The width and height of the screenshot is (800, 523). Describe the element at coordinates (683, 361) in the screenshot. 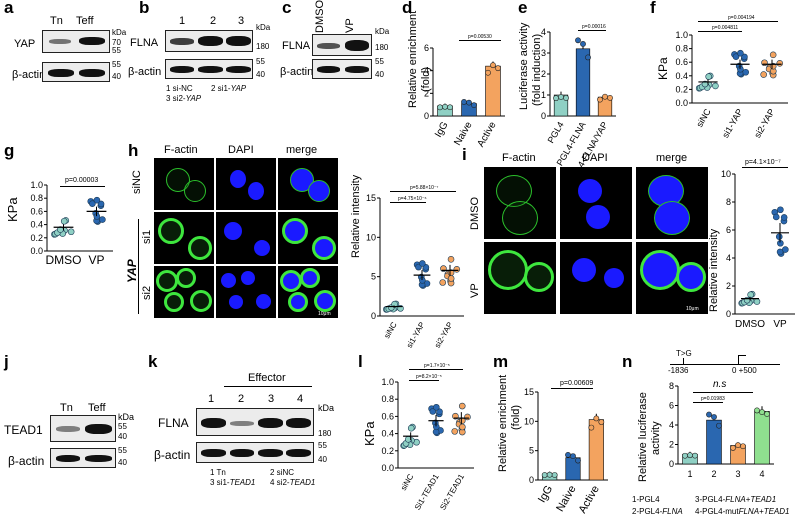

I see `promoter-tick` at that location.